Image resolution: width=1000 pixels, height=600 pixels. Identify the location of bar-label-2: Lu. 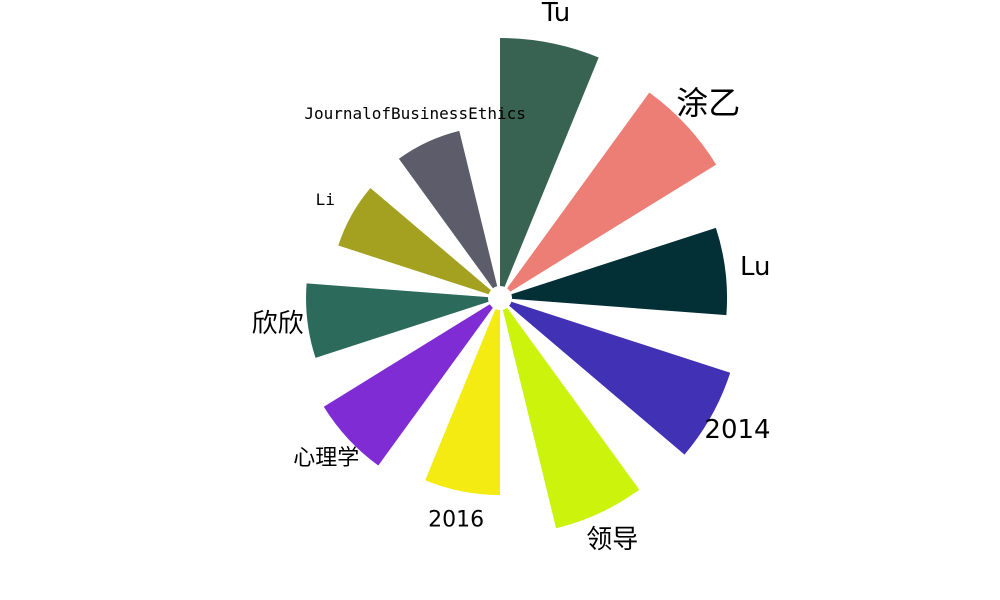
(755, 267).